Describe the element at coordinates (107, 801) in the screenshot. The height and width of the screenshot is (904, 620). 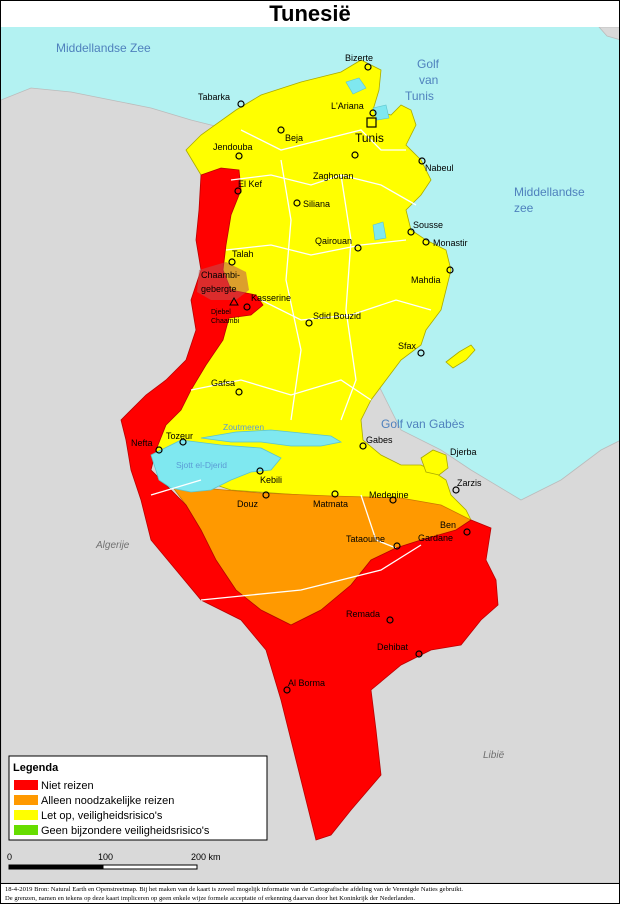
I see `legend-label-orange: Alleen noodzakelijke reizen` at that location.